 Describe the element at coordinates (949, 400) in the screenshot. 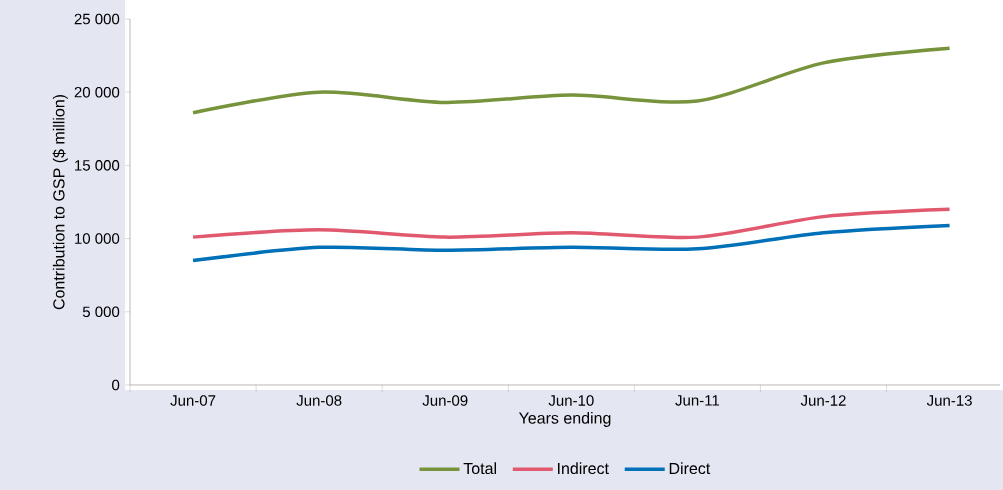

I see `x-tick-label: Jun-13` at that location.